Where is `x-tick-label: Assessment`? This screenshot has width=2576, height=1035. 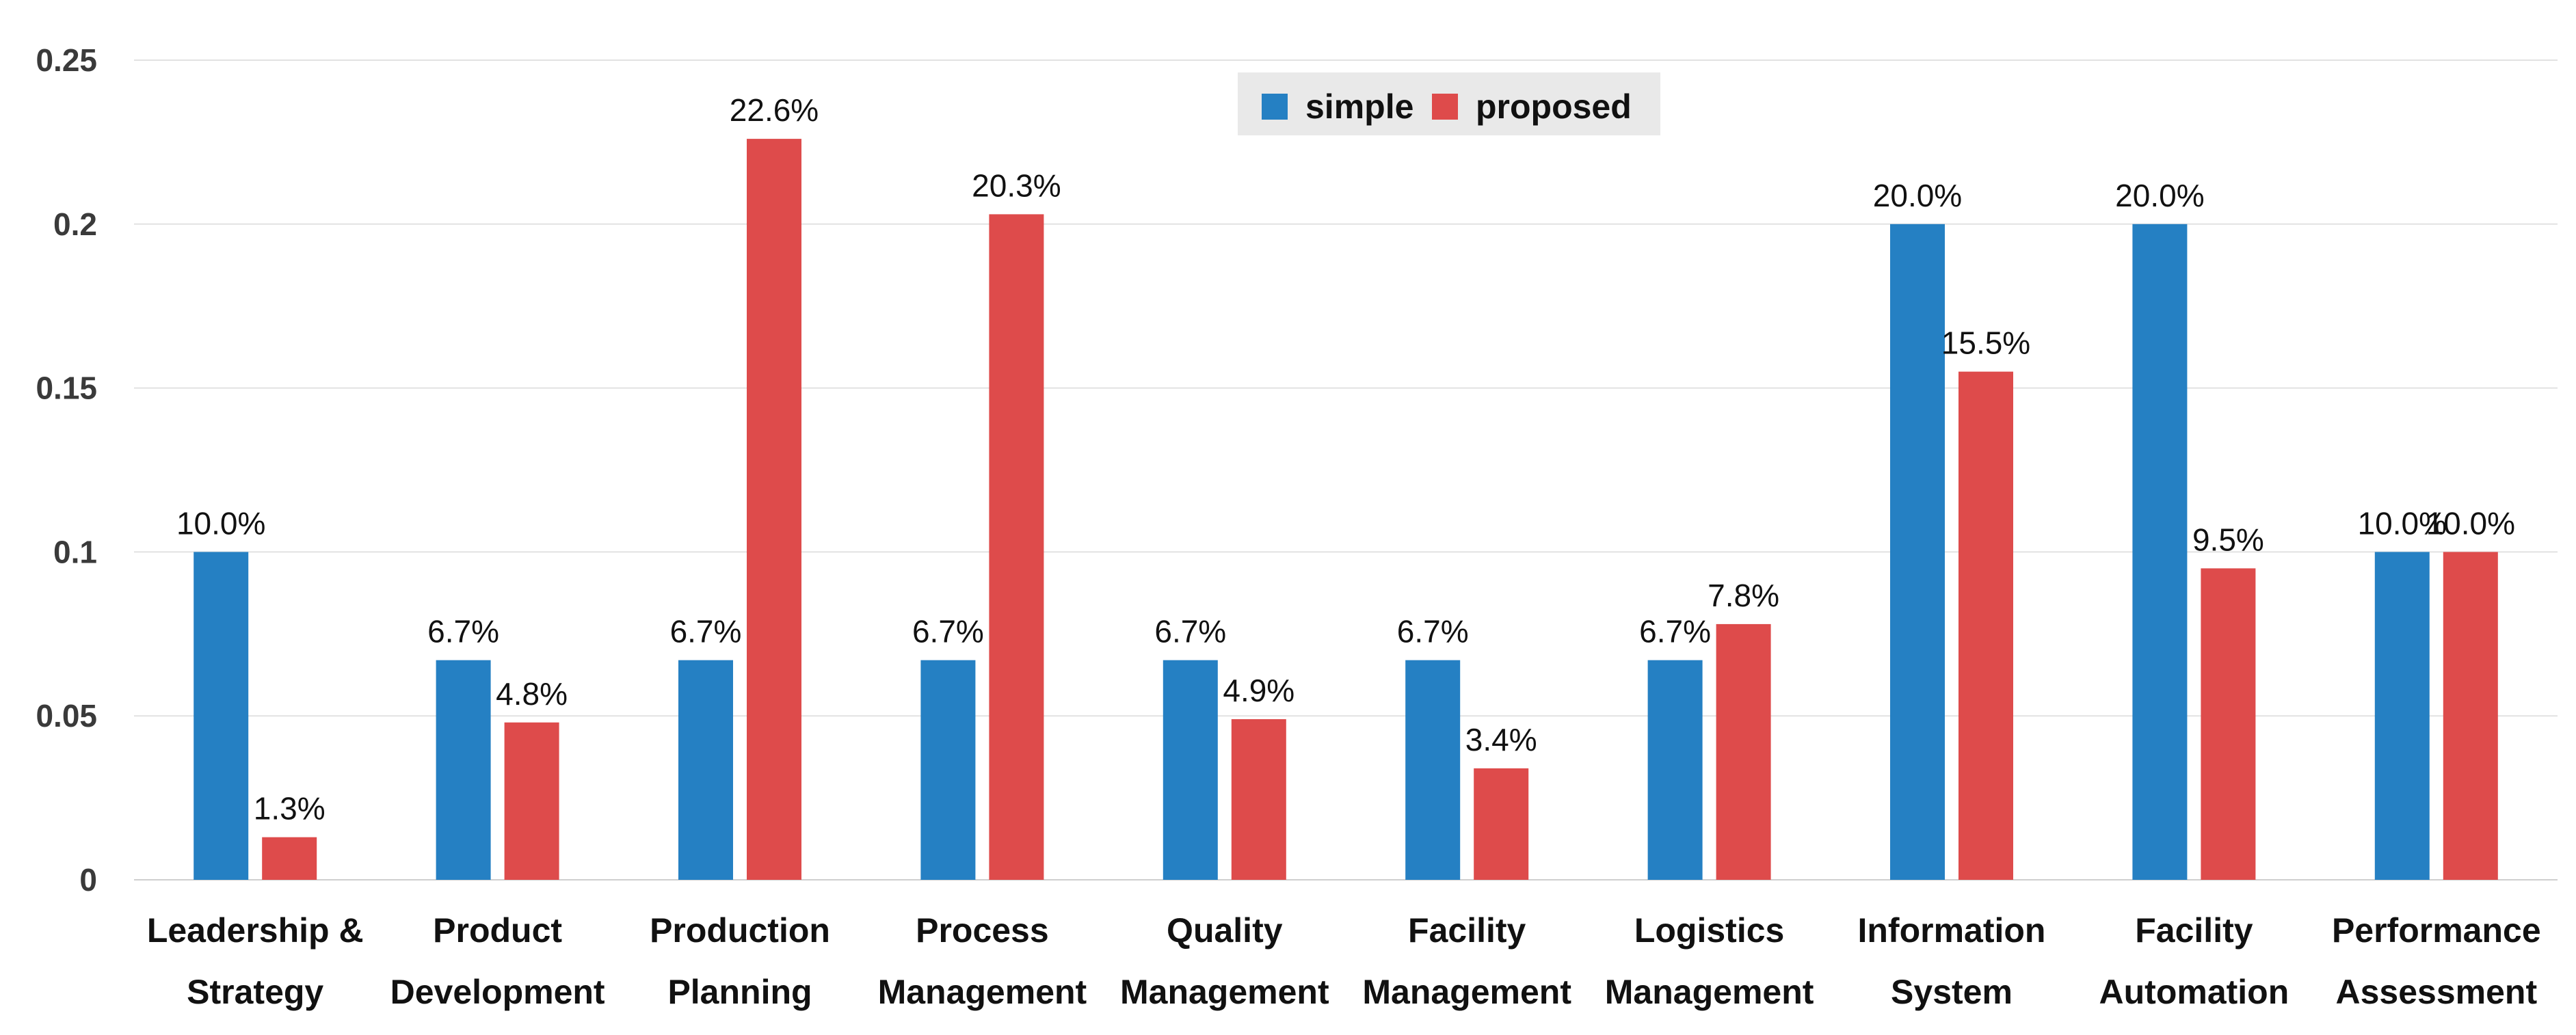 x-tick-label: Assessment is located at coordinates (2436, 992).